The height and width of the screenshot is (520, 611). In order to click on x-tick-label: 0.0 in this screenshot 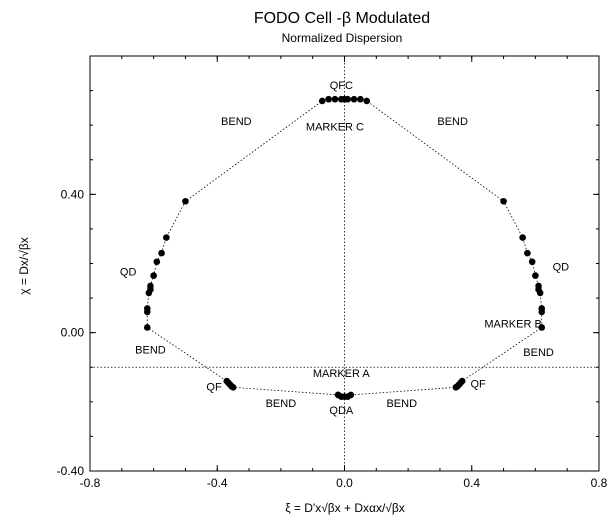, I will do `click(344, 483)`.